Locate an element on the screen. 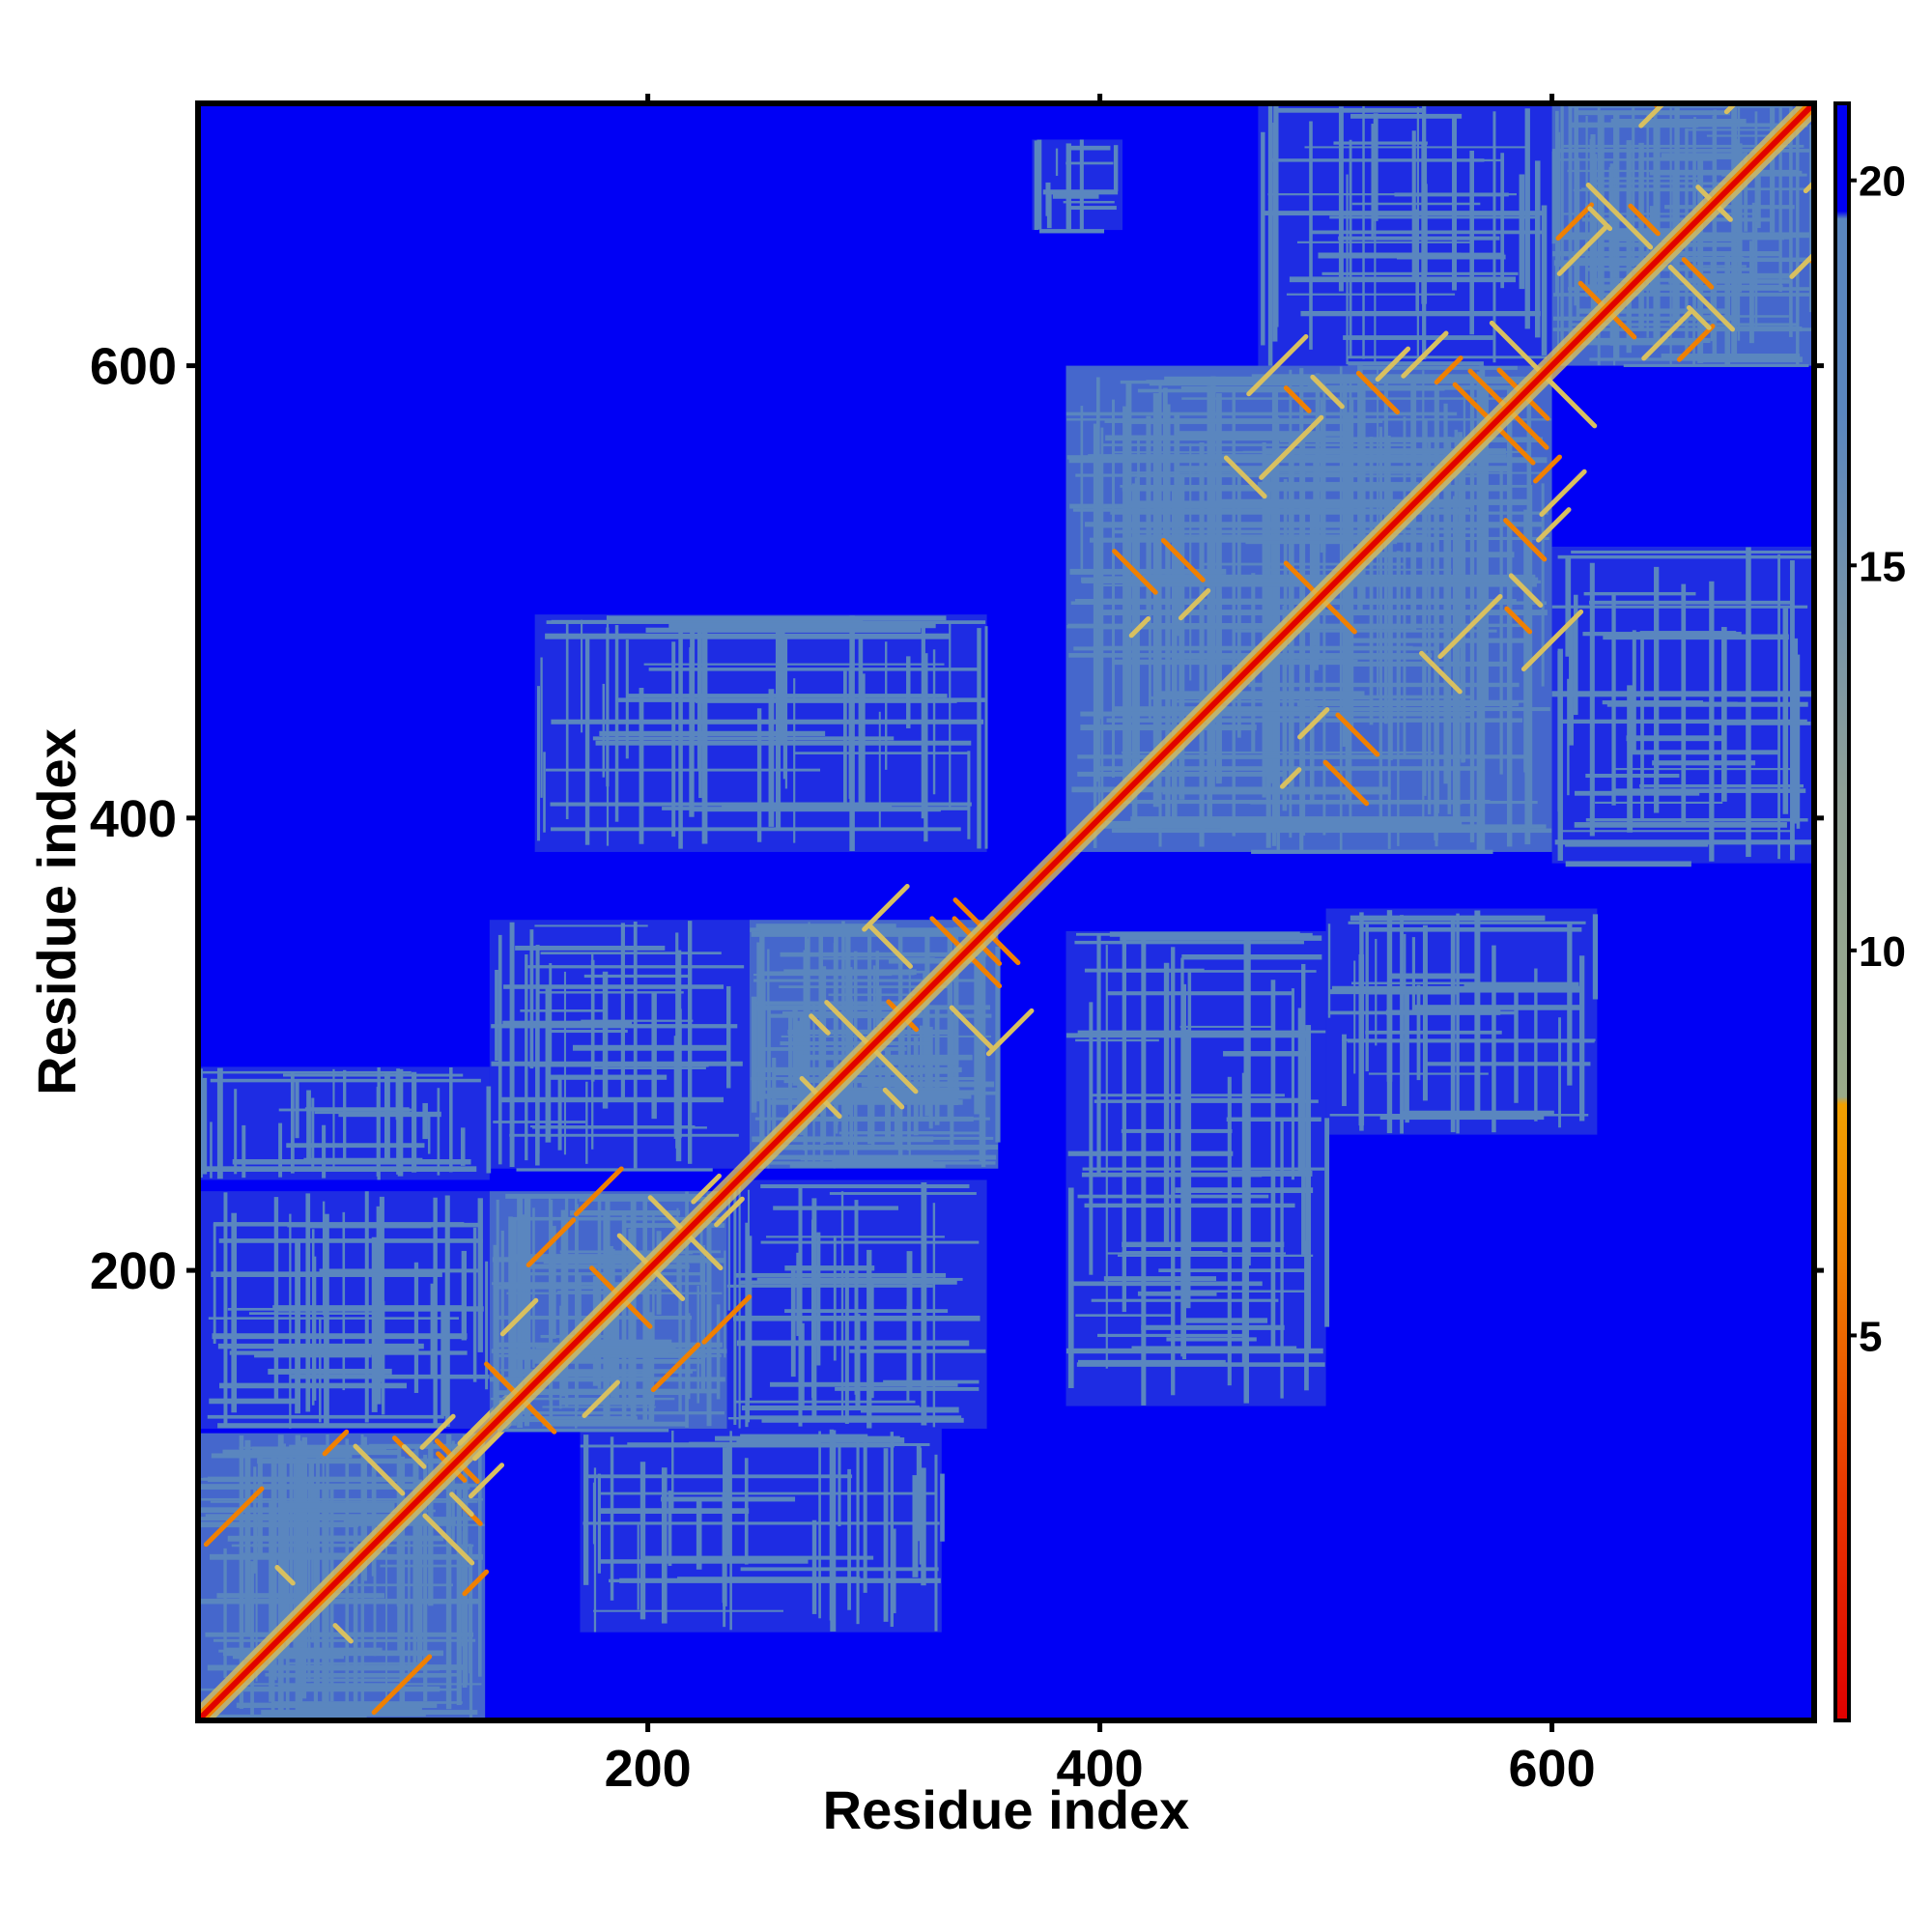 This screenshot has height=1932, width=1932. colorbar-gradient is located at coordinates (1842, 911).